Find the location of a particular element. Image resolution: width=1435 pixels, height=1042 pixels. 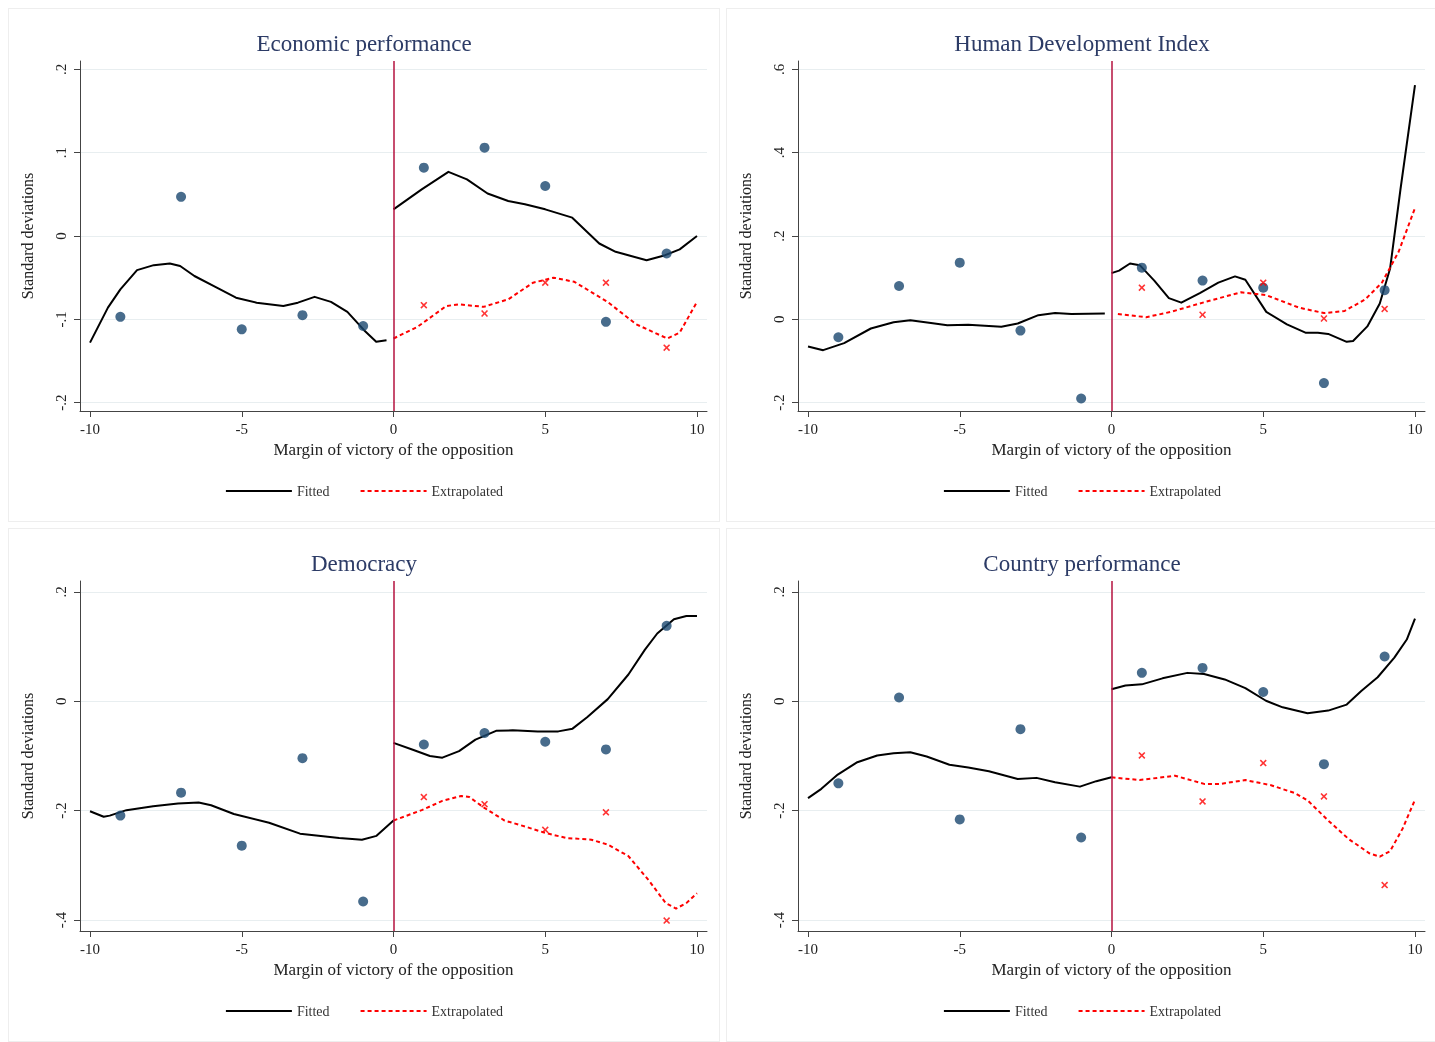

chart-title: Human Development Index is located at coordinates (1082, 43).